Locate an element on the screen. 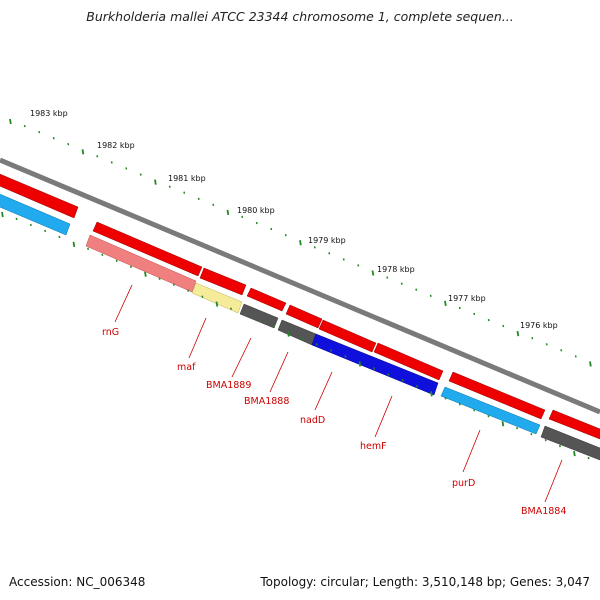 The height and width of the screenshot is (600, 600). leader-rnG is located at coordinates (123, 303).